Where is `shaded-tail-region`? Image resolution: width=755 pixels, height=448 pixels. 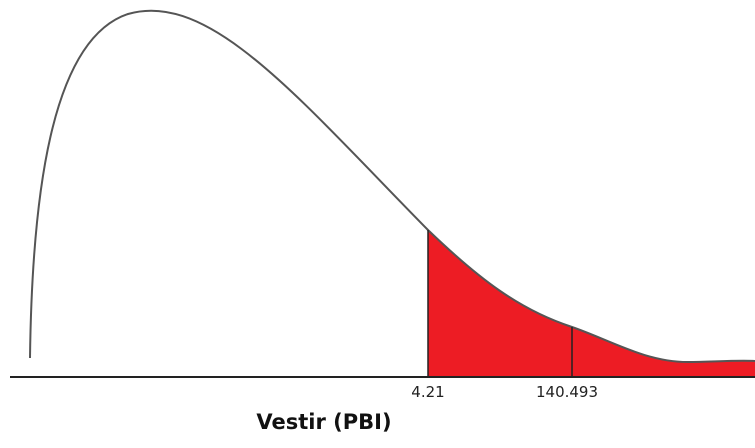 shaded-tail-region is located at coordinates (591, 303).